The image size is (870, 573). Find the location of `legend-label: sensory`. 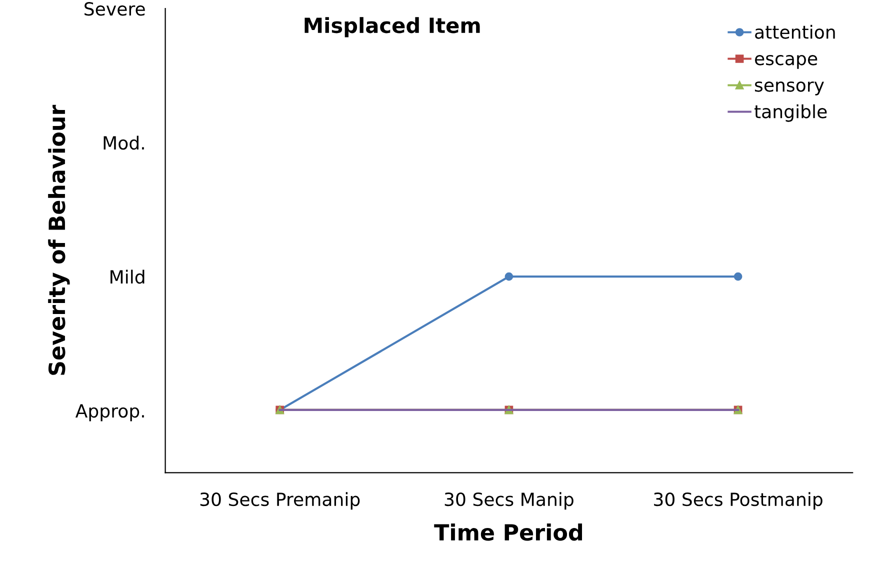

legend-label: sensory is located at coordinates (789, 88).